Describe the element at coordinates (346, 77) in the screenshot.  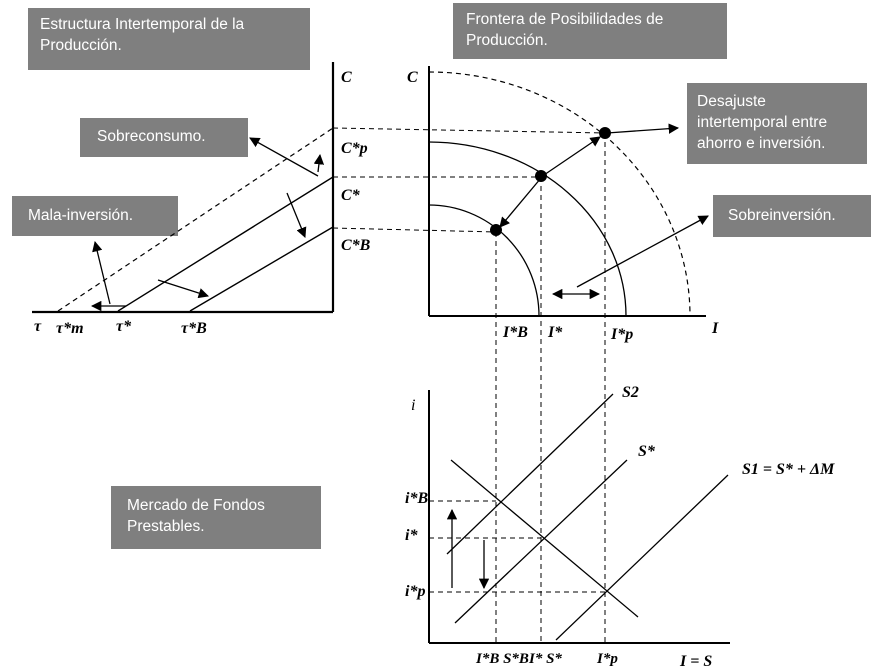
I see `left-c-axis-label: C` at that location.